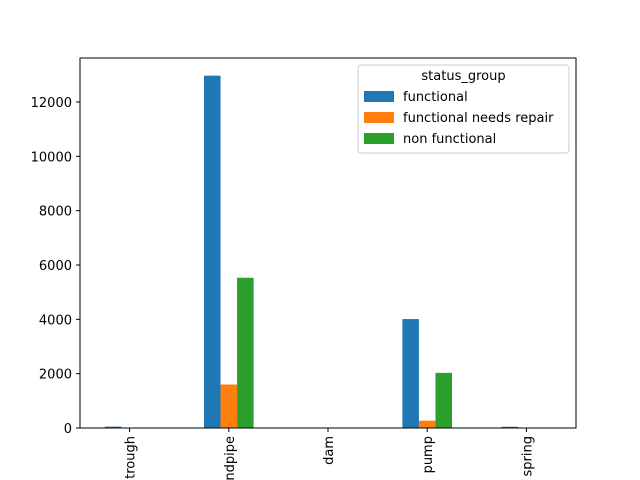 This screenshot has width=640, height=480. Describe the element at coordinates (443, 400) in the screenshot. I see `bar-pump-non-functional` at that location.